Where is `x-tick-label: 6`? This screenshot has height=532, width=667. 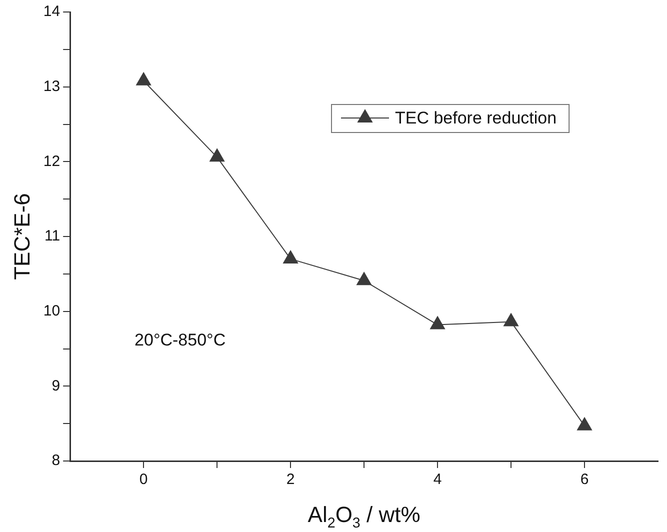 x-tick-label: 6 is located at coordinates (584, 479).